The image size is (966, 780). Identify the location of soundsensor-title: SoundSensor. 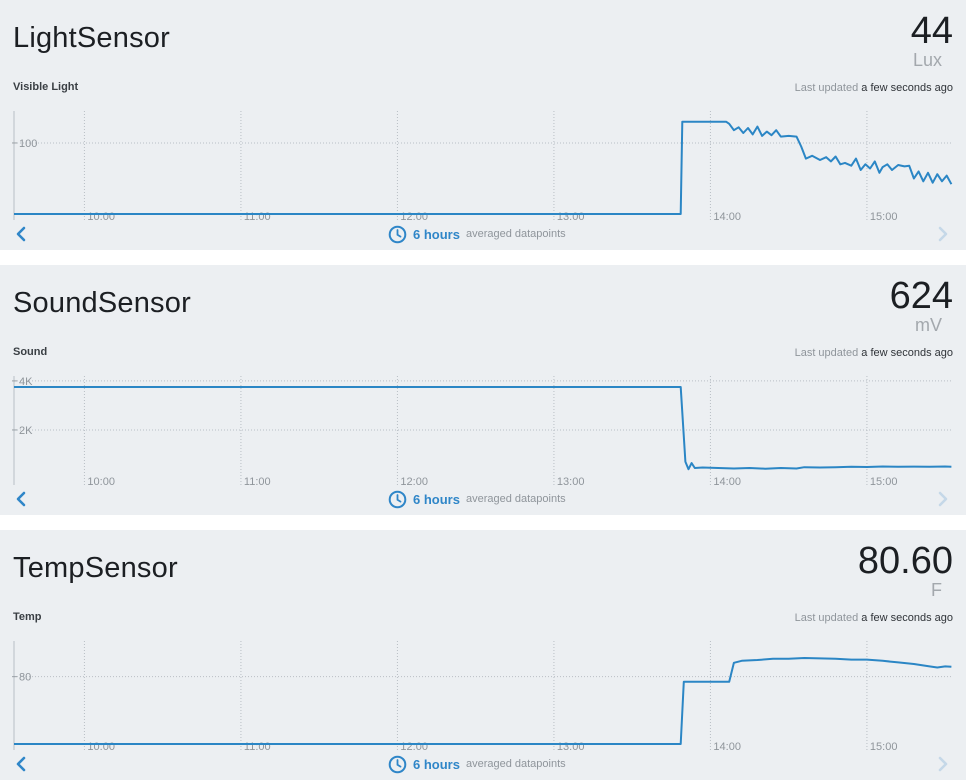
(102, 303).